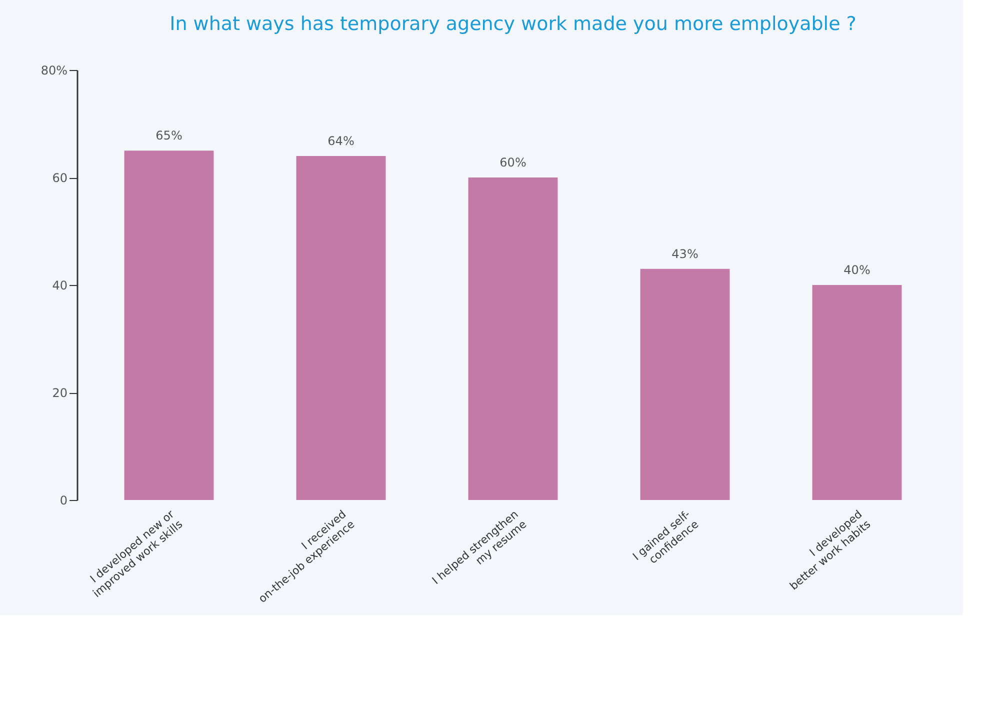 This screenshot has width=989, height=706. I want to click on y-tick-label: 0, so click(64, 501).